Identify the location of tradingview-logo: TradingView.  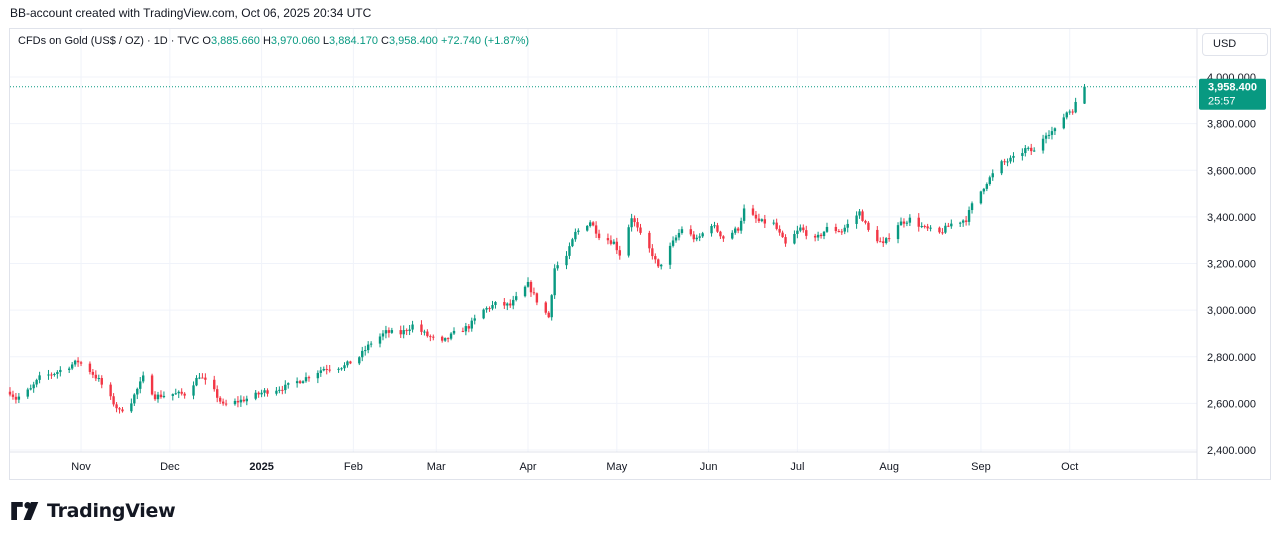
(93, 511).